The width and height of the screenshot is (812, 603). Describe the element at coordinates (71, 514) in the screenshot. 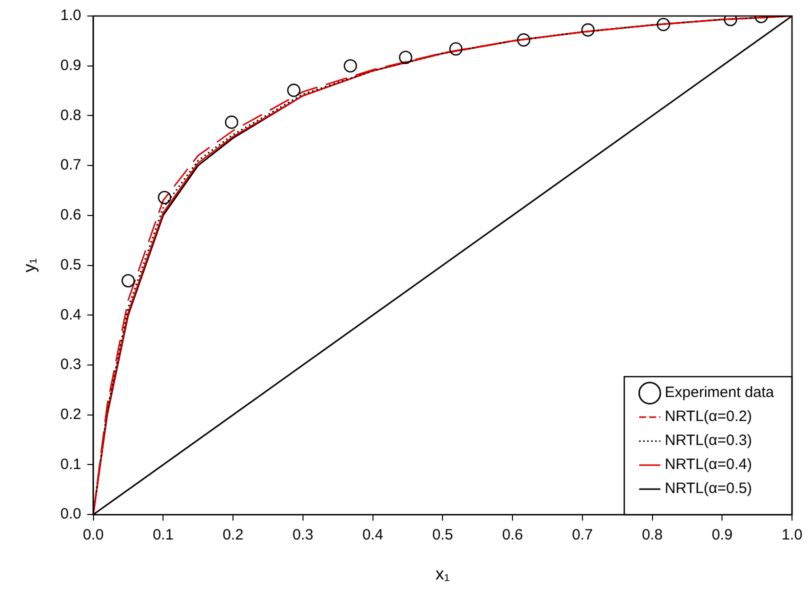

I see `y-tick-label: 0.0` at that location.